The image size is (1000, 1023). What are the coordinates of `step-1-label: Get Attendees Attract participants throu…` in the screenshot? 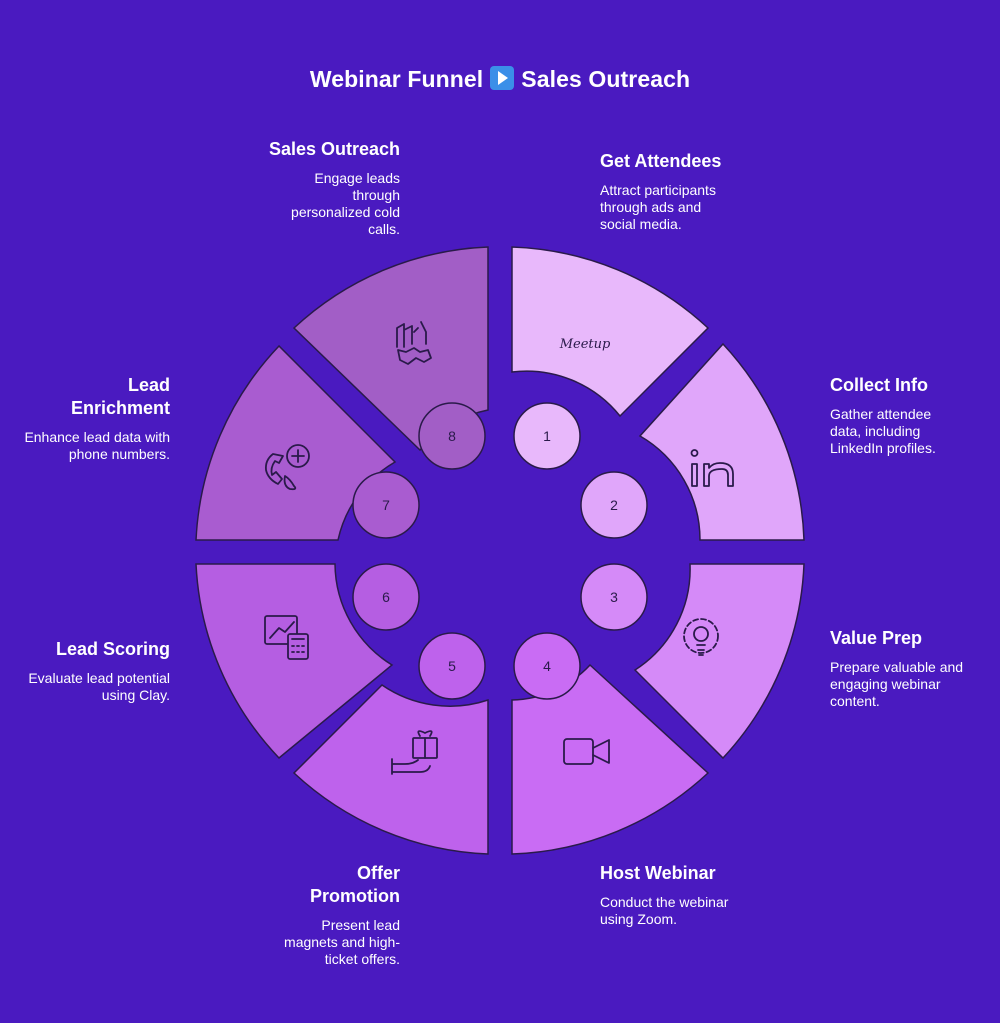 It's located at (700, 191).